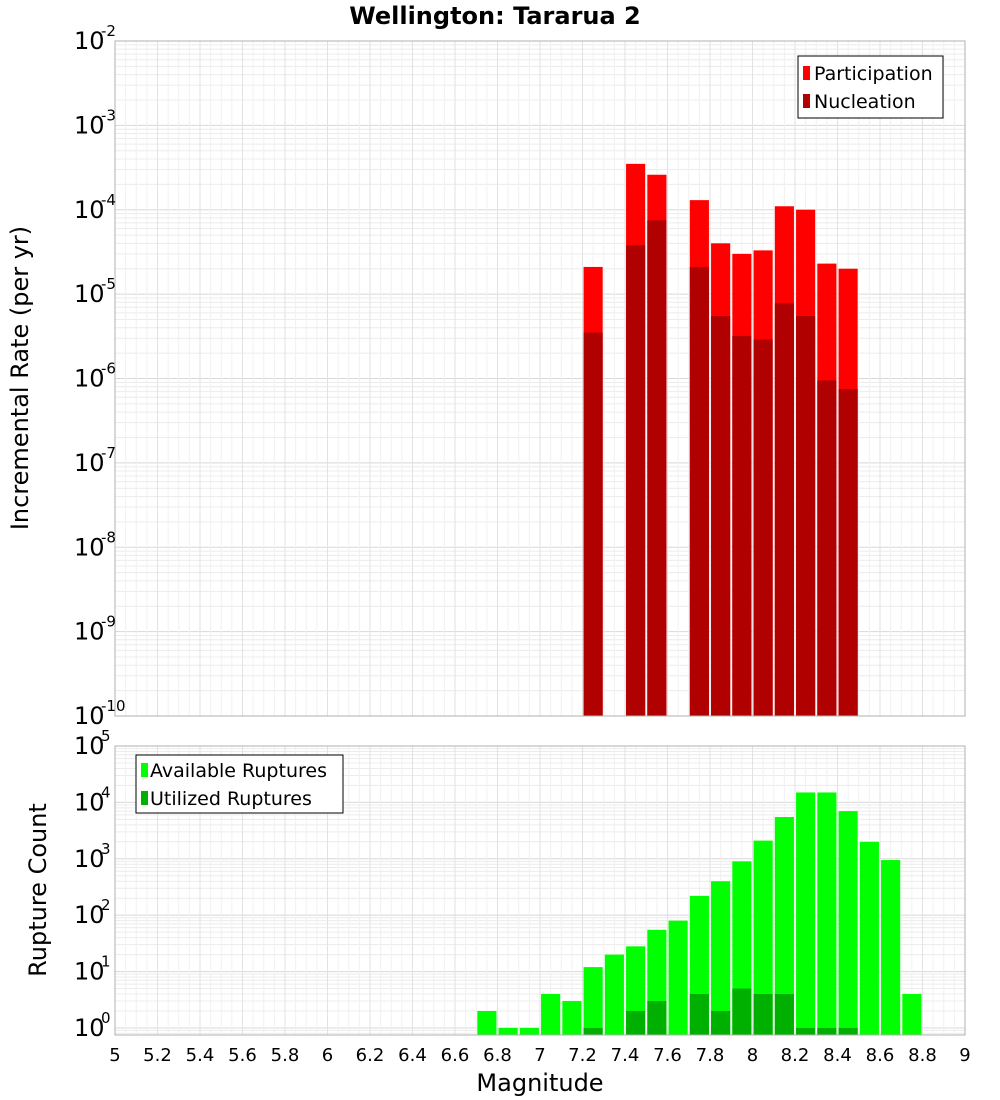  I want to click on top-bar-nucleation-7.25, so click(593, 524).